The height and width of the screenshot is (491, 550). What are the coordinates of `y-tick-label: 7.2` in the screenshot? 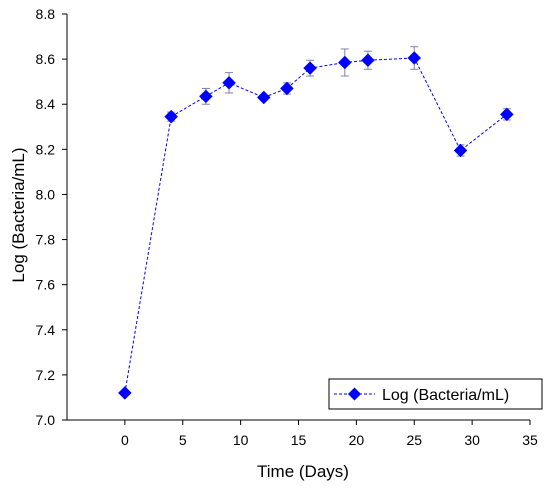 It's located at (46, 375).